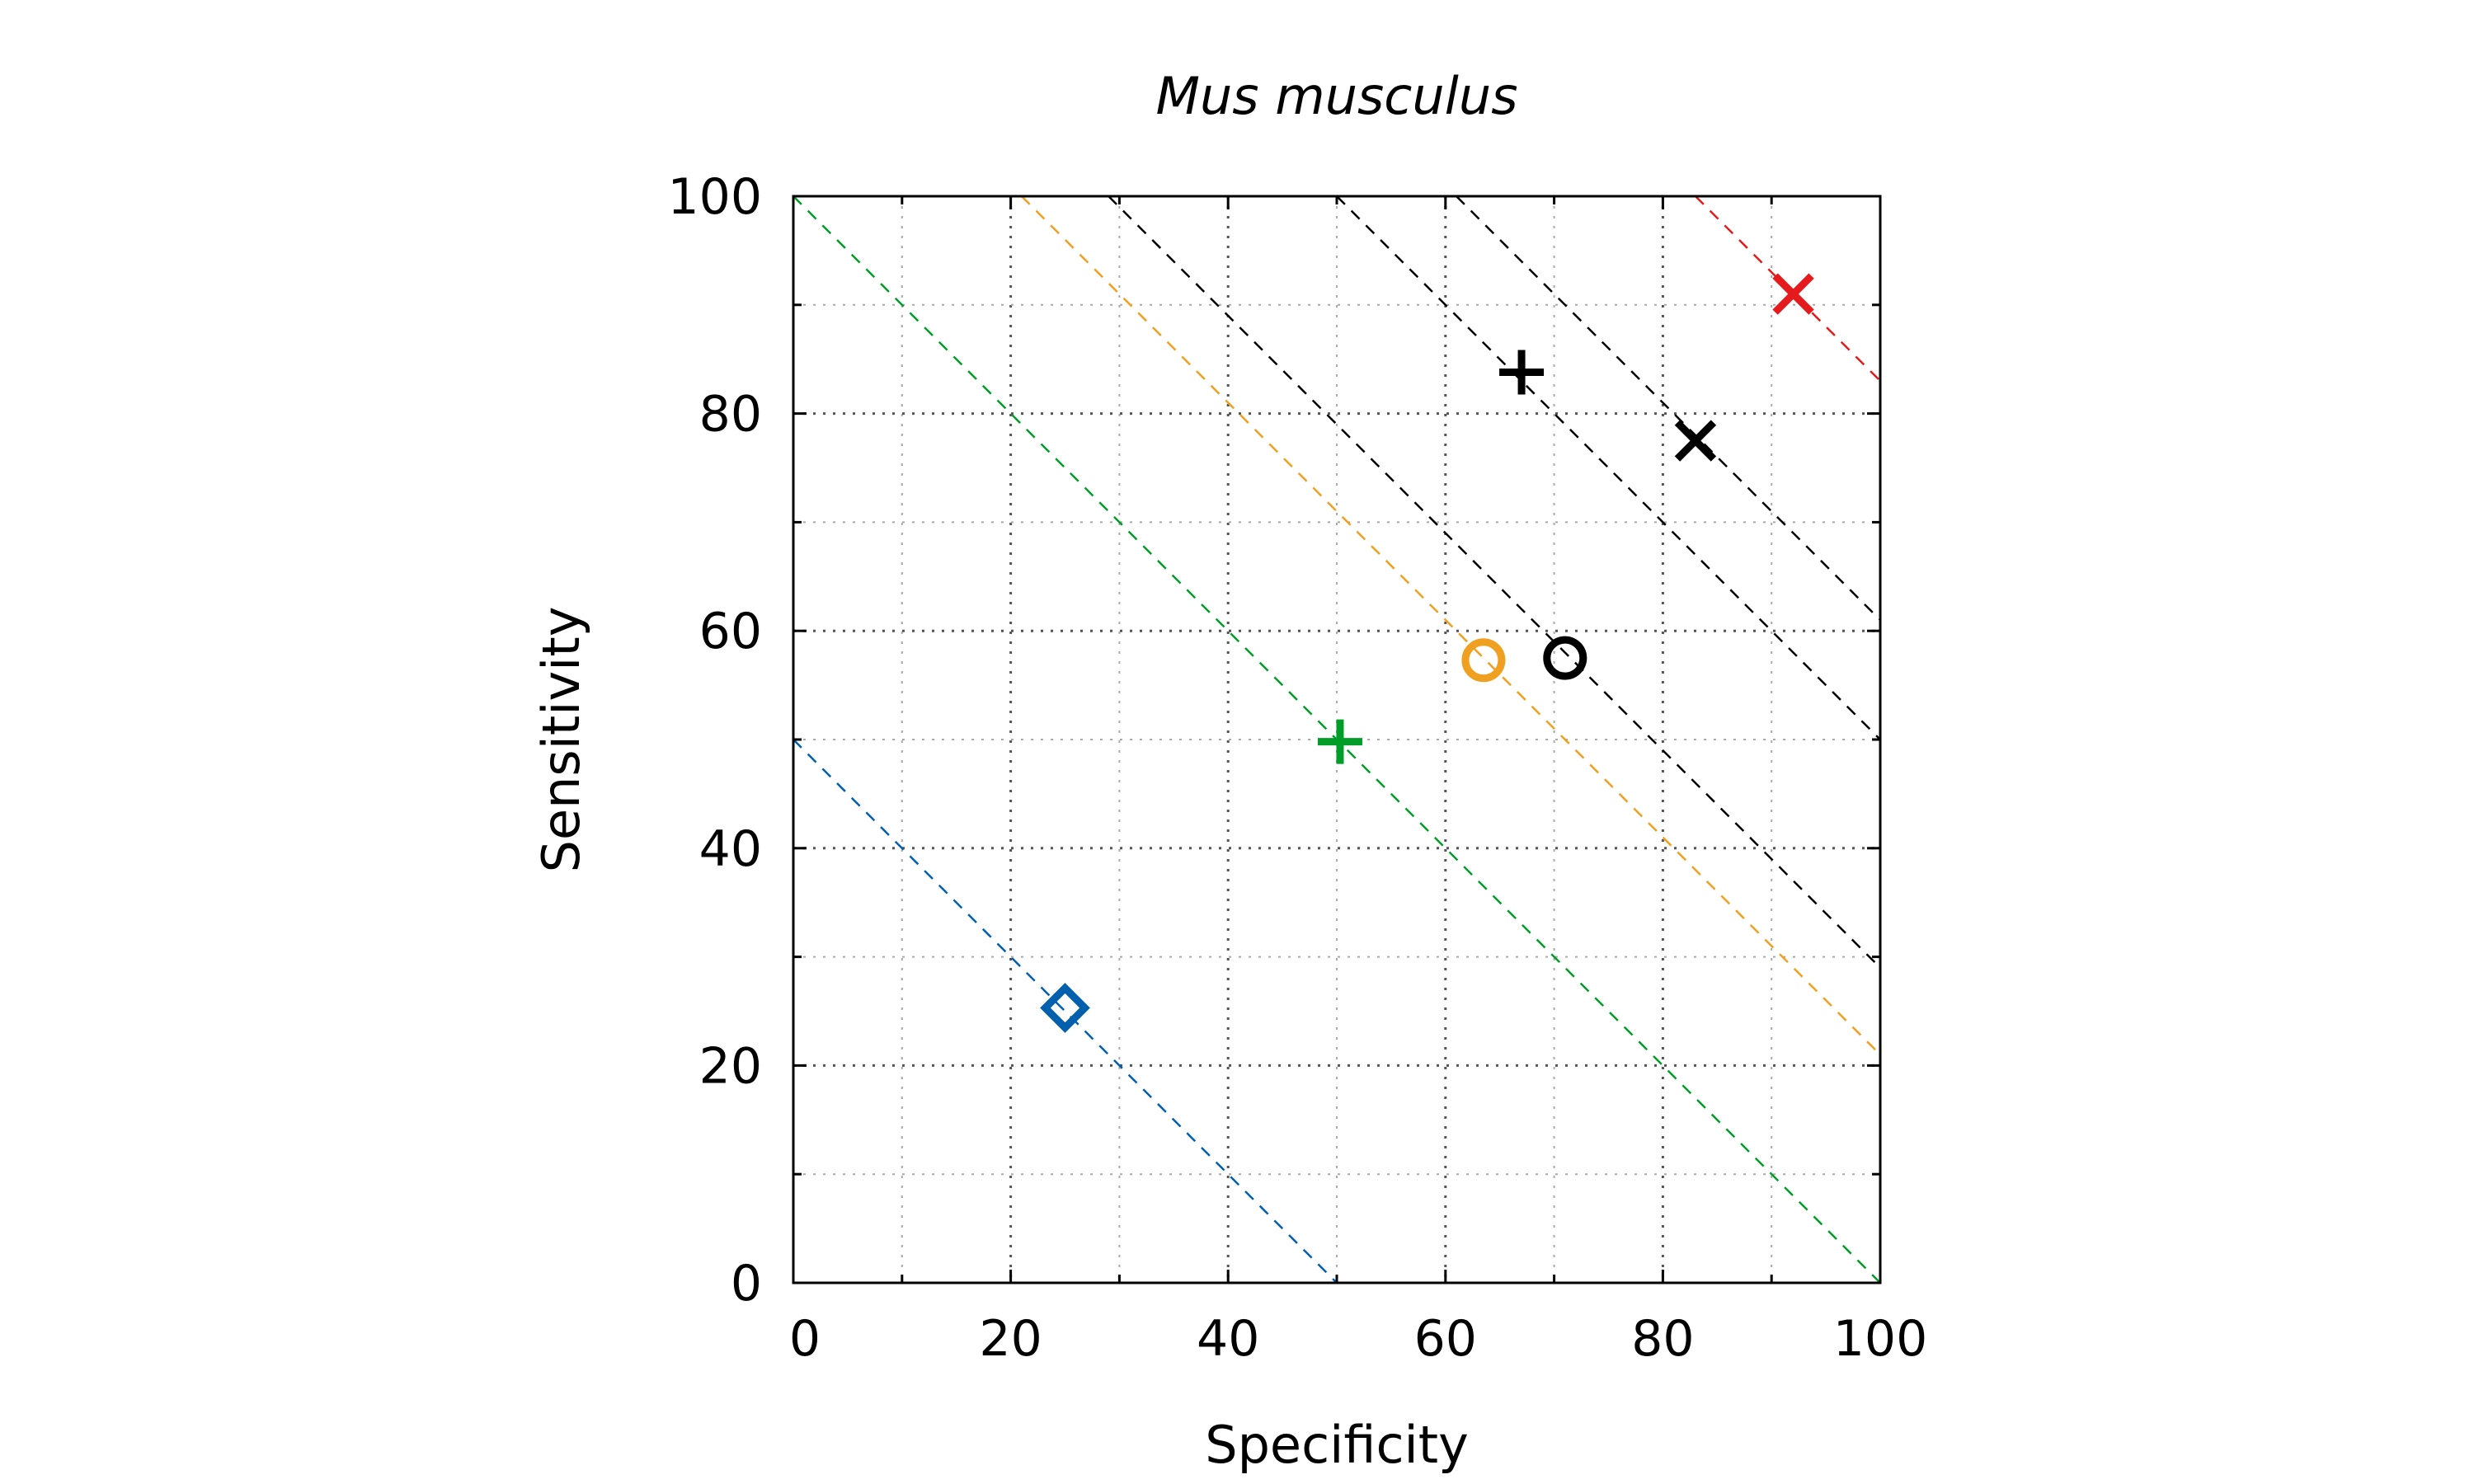 This screenshot has height=1484, width=2474. What do you see at coordinates (730, 415) in the screenshot?
I see `y-tick-label: 80` at bounding box center [730, 415].